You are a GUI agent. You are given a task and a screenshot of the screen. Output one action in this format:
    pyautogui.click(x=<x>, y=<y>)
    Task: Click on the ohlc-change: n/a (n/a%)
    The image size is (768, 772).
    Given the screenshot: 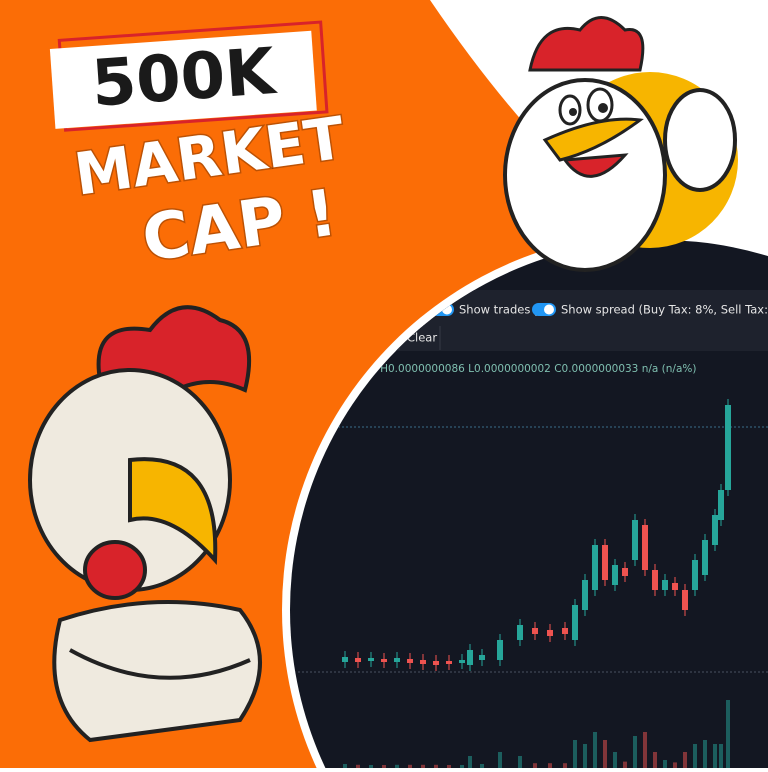 What is the action you would take?
    pyautogui.click(x=669, y=369)
    